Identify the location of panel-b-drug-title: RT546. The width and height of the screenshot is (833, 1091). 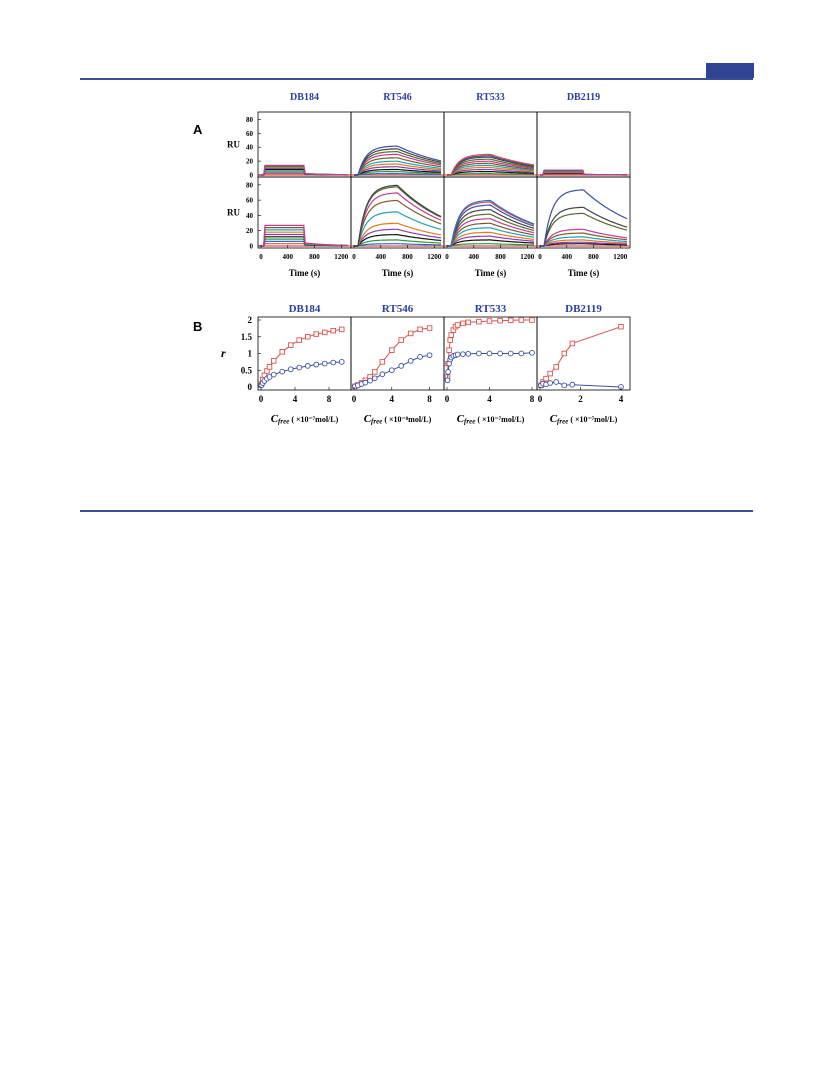
(398, 309).